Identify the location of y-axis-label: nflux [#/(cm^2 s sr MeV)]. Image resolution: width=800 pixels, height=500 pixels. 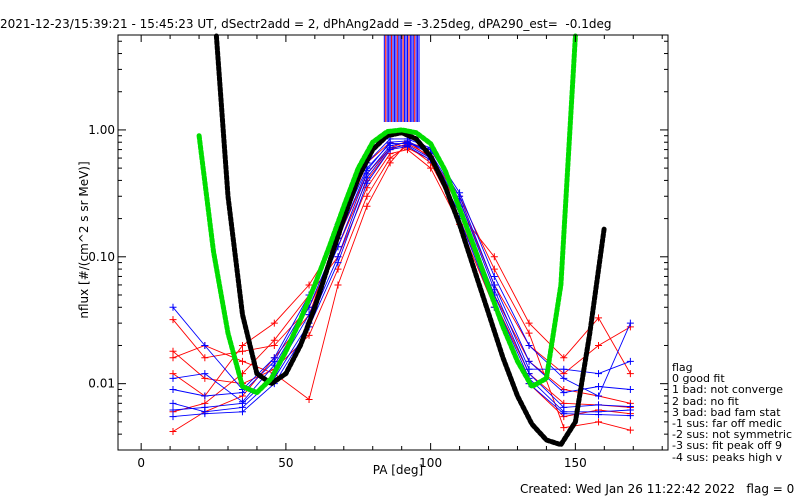
(84, 239).